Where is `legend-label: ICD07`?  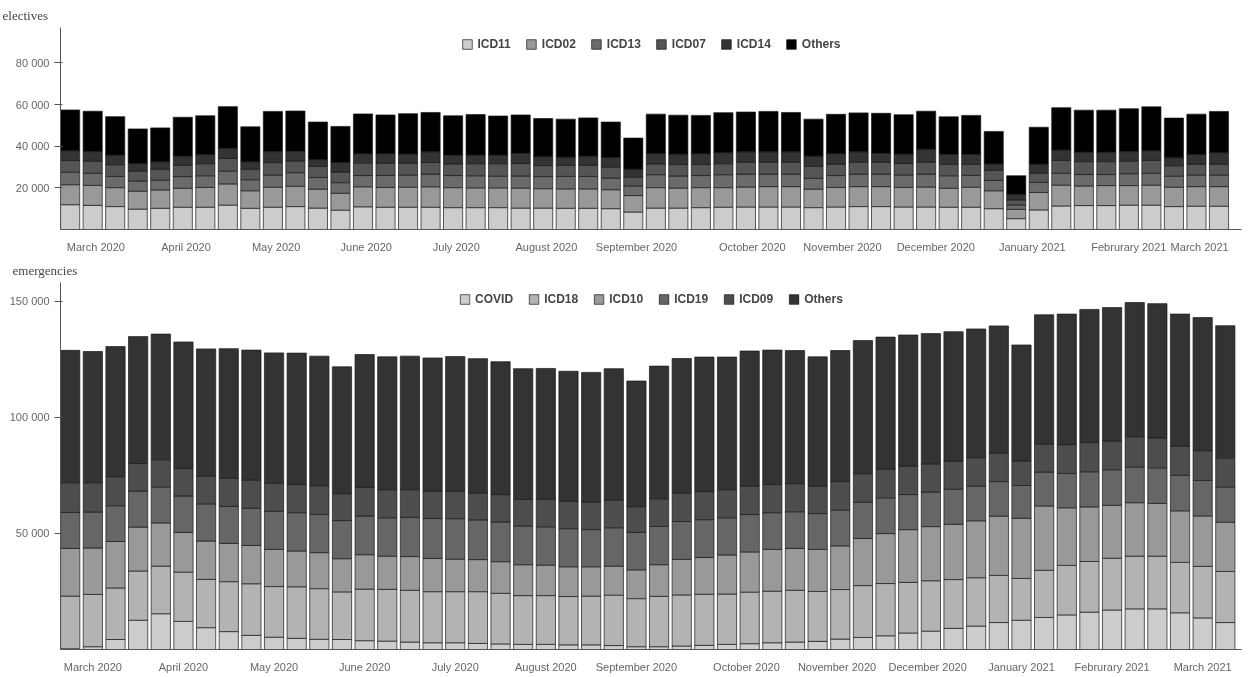 legend-label: ICD07 is located at coordinates (688, 44).